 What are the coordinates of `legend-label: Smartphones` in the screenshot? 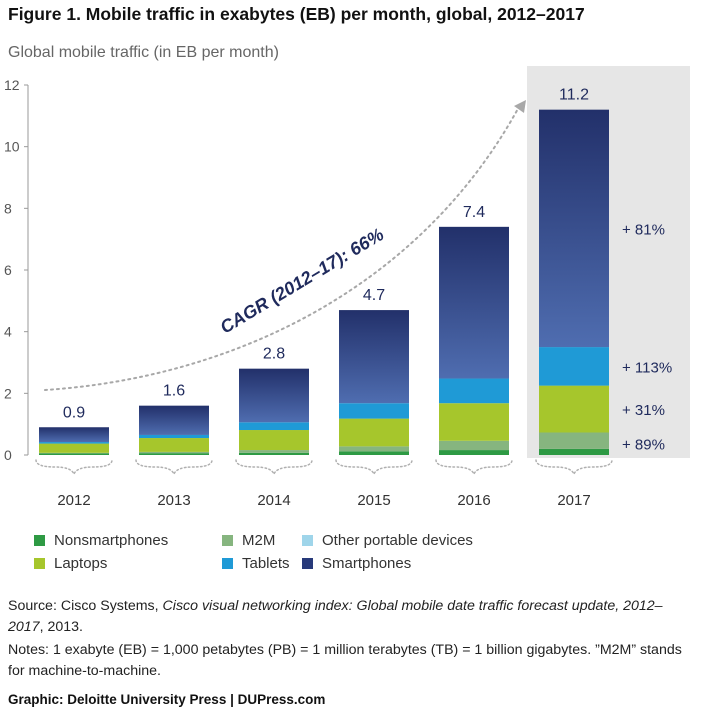 It's located at (367, 563).